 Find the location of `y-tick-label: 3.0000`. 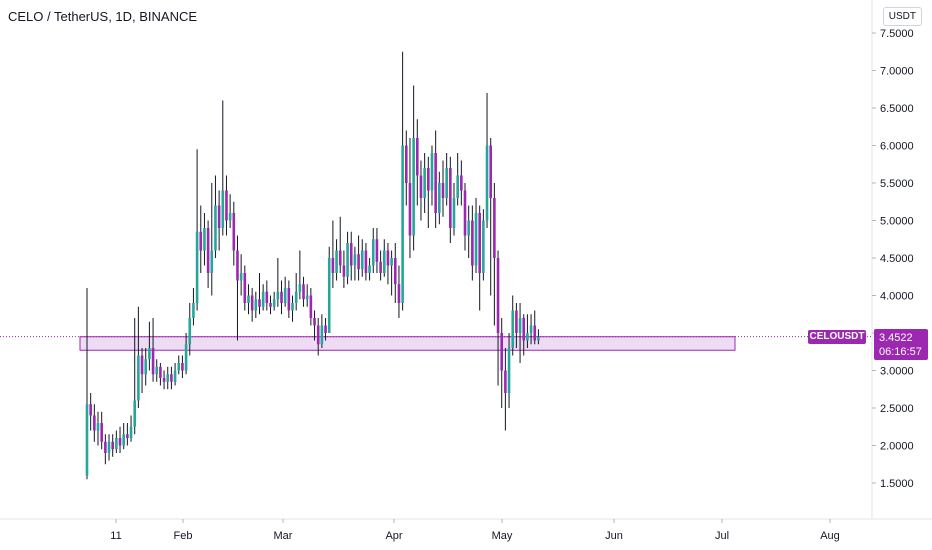

y-tick-label: 3.0000 is located at coordinates (897, 372).